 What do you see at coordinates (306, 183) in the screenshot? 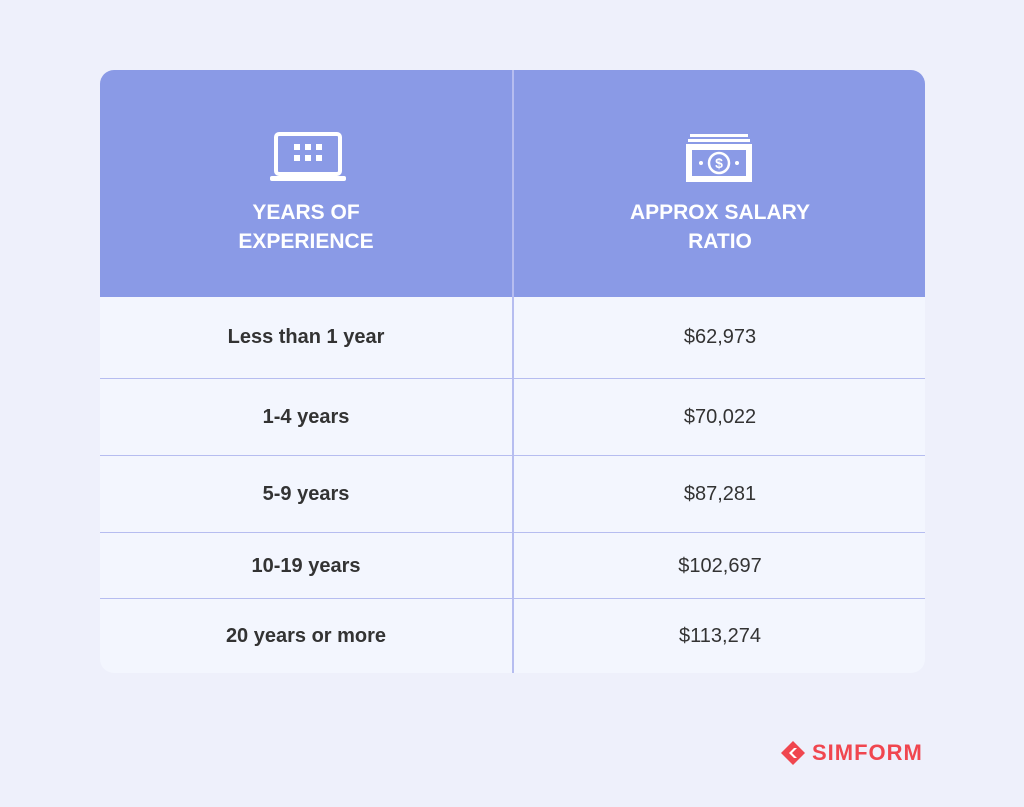
I see `header-cell: YEARS OF EXPERIENCE` at bounding box center [306, 183].